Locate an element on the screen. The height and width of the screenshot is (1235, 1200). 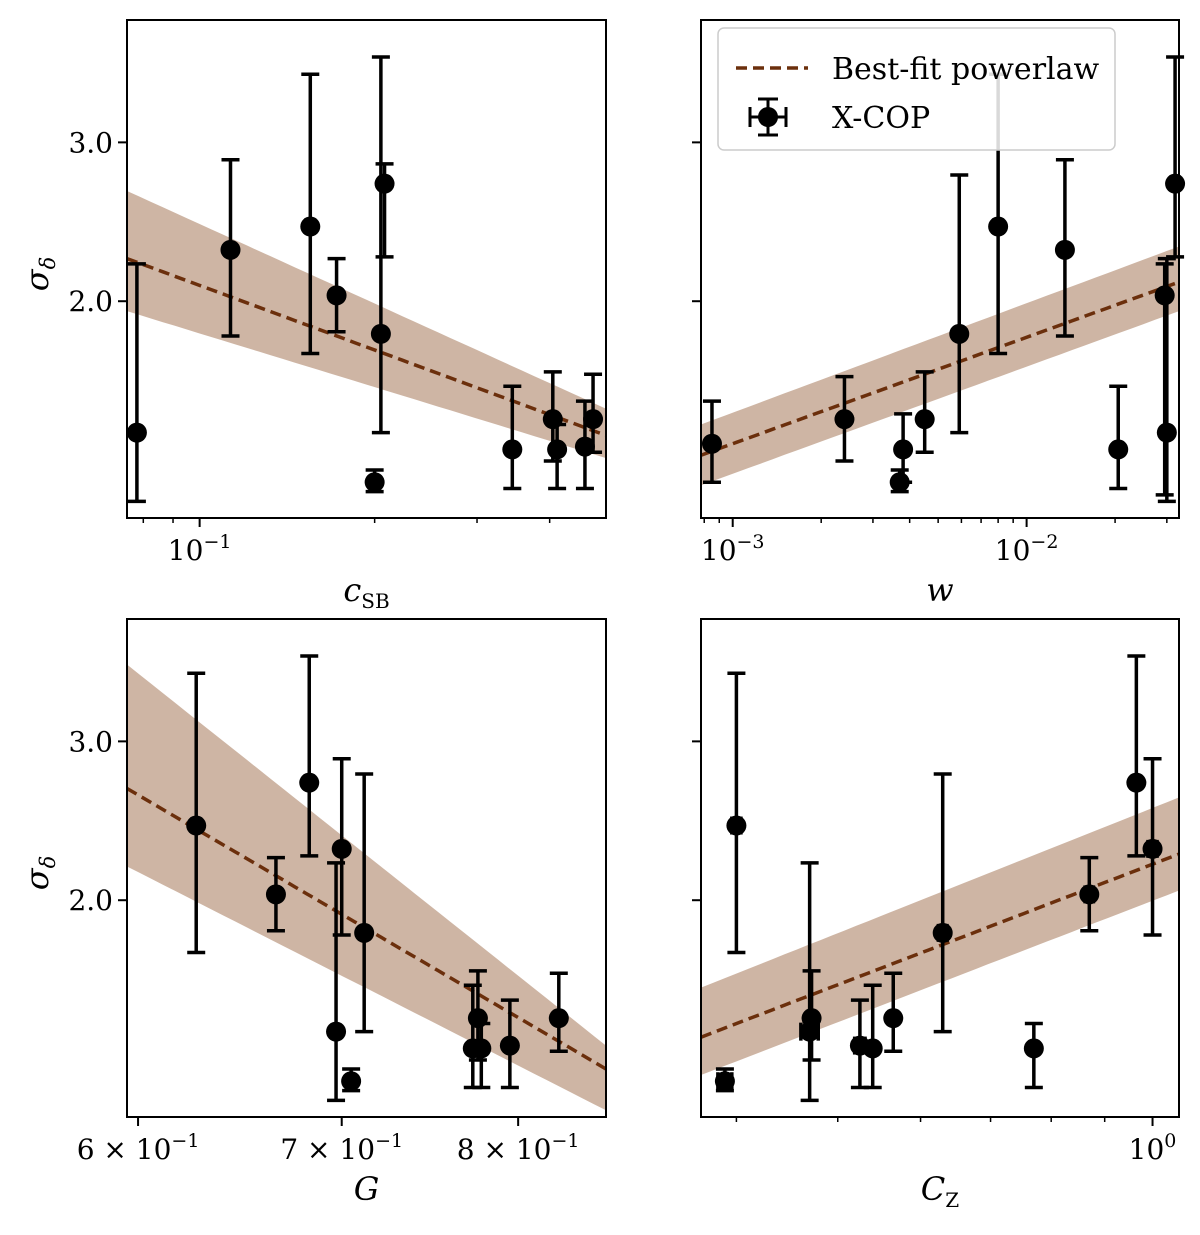
y-axis-label: σδ is located at coordinates (39, 873).